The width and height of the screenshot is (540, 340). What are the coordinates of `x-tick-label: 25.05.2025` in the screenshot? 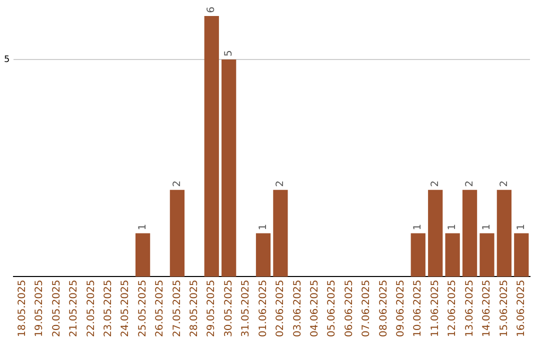 It's located at (142, 309).